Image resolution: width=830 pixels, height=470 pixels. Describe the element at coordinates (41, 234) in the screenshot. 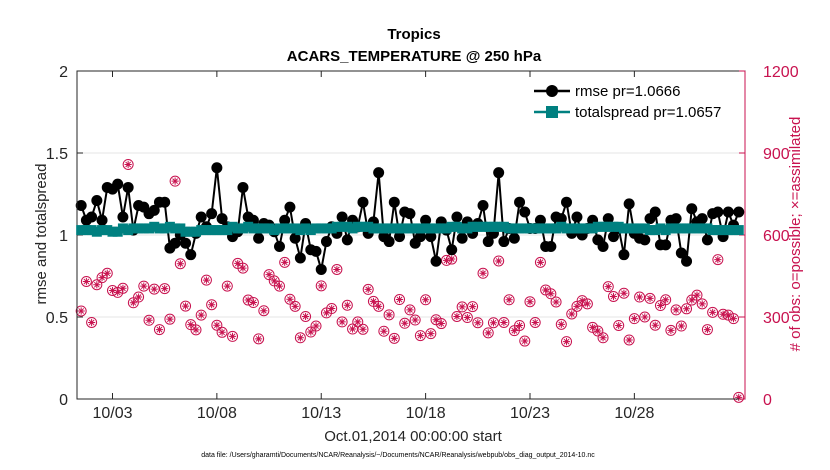

I see `y-axis-label: rmse and totalspread` at that location.